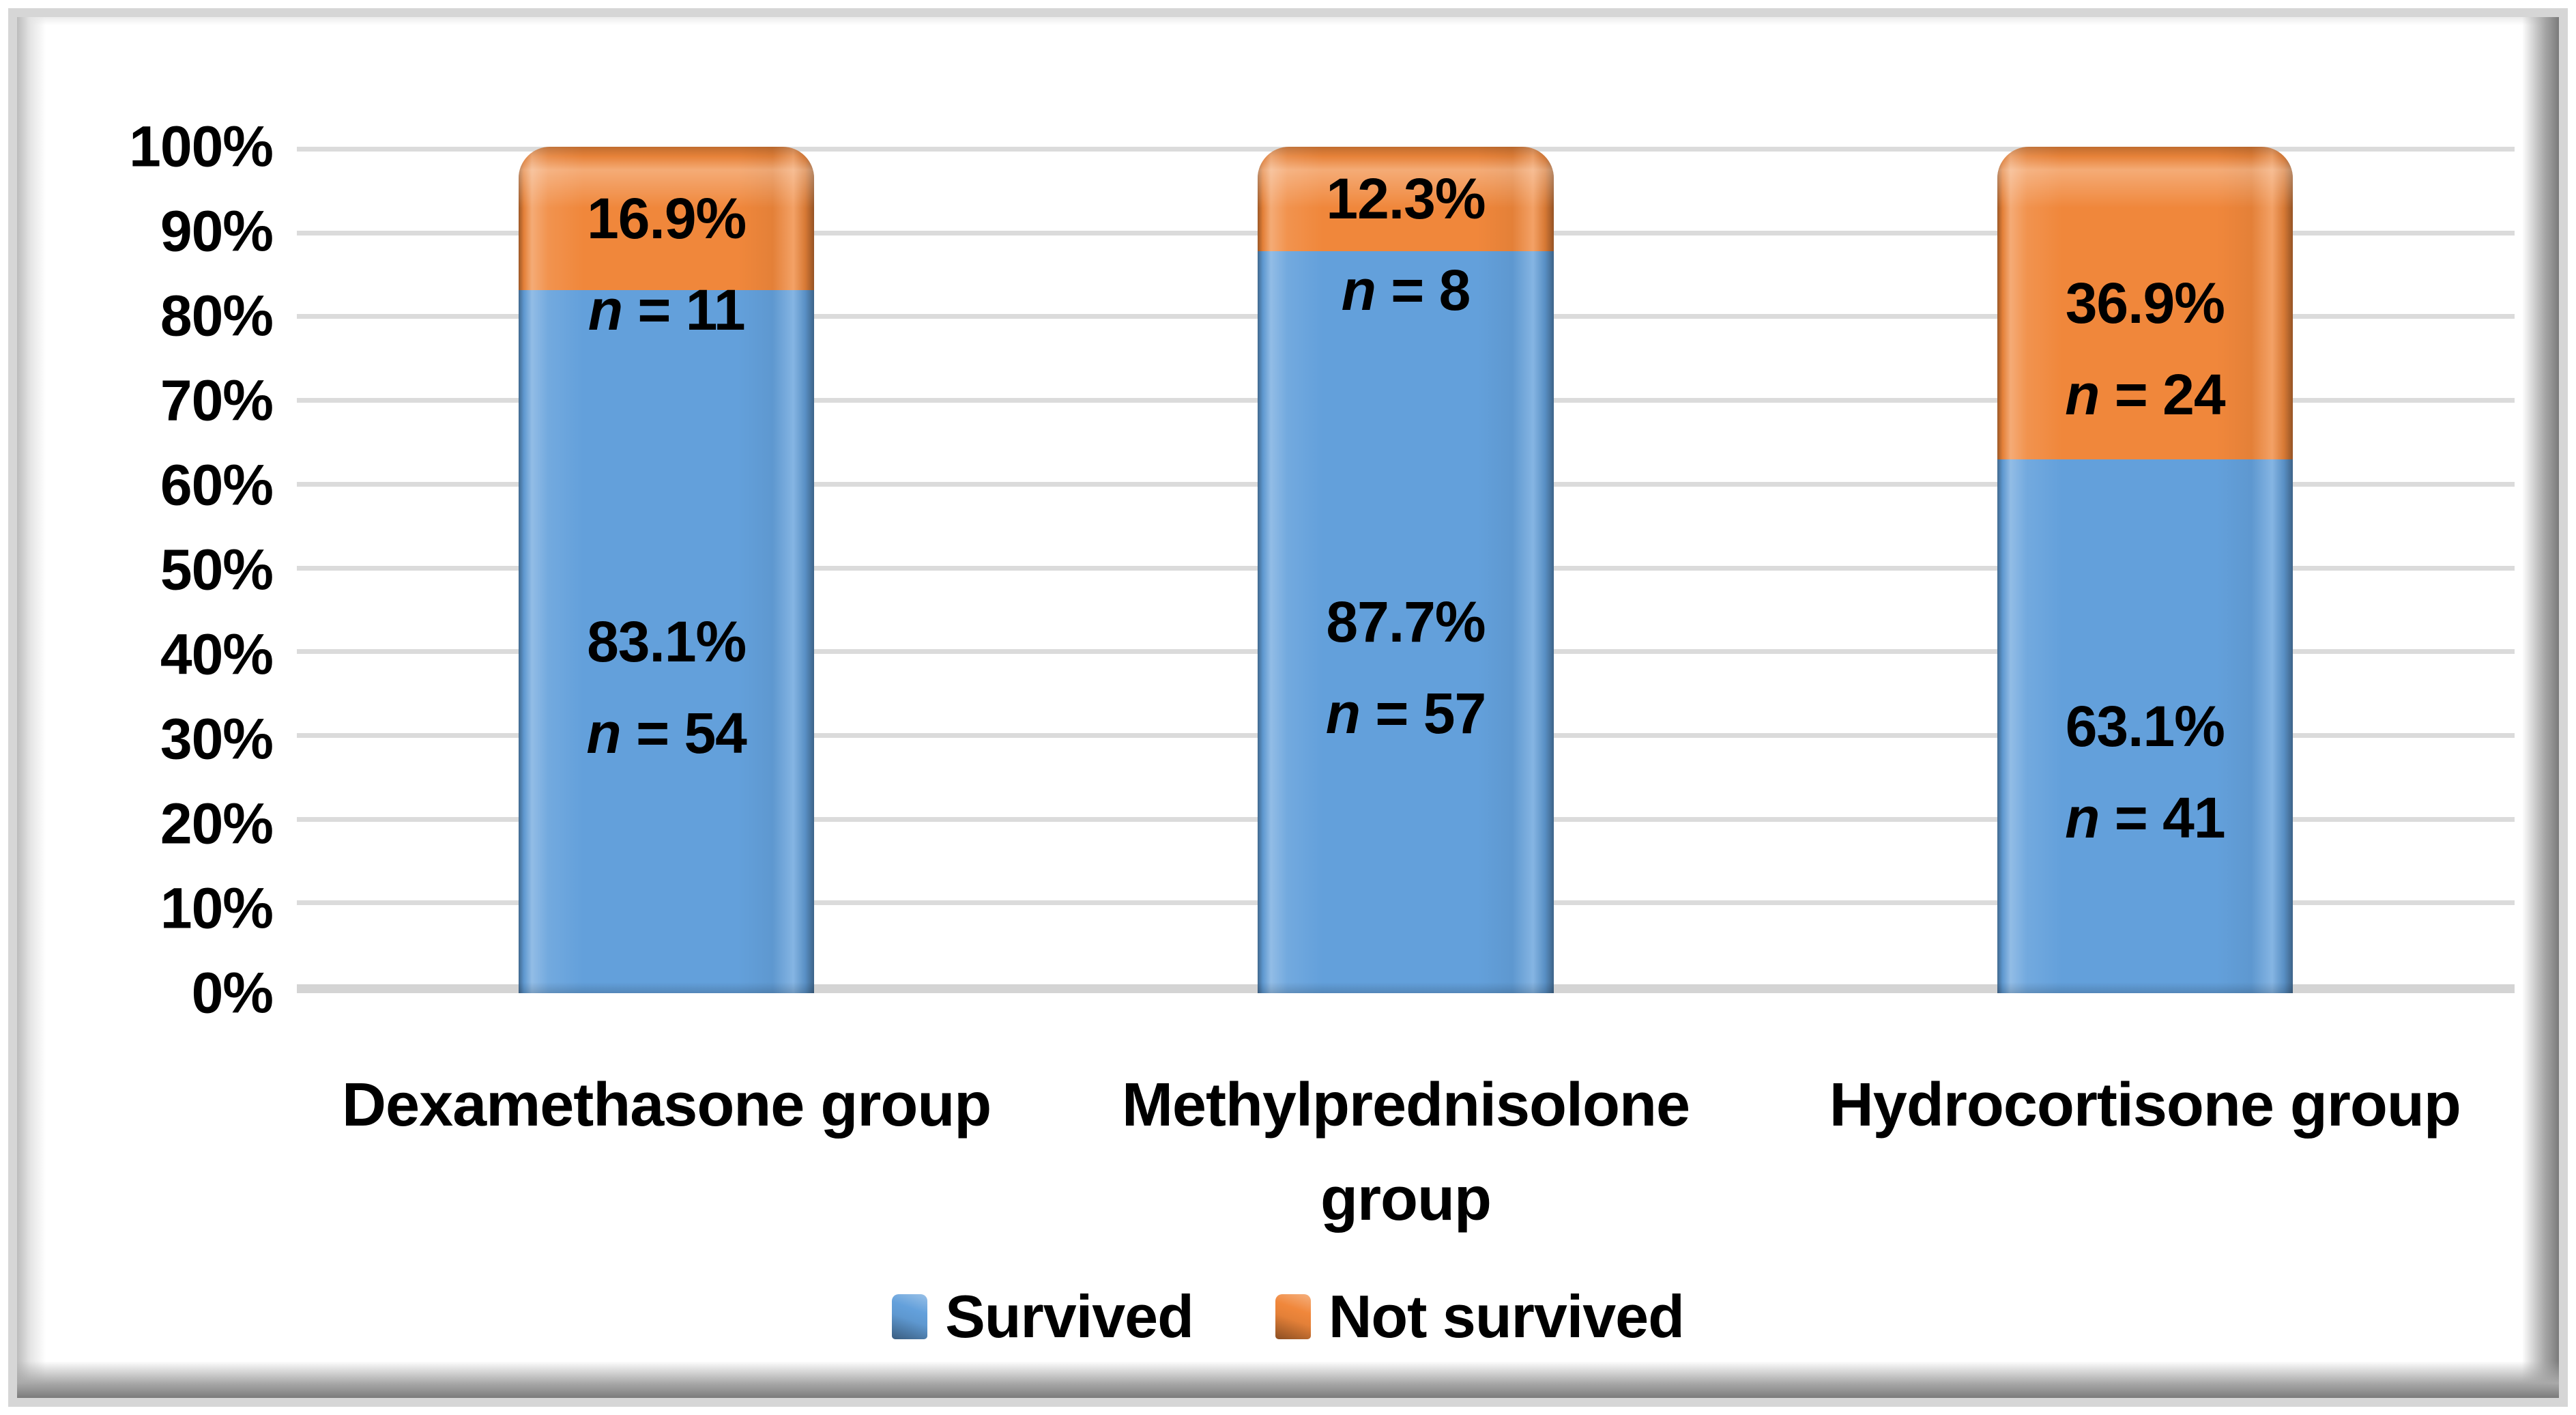 Image resolution: width=2576 pixels, height=1415 pixels. Describe the element at coordinates (217, 824) in the screenshot. I see `y-tick-label: 20%` at that location.